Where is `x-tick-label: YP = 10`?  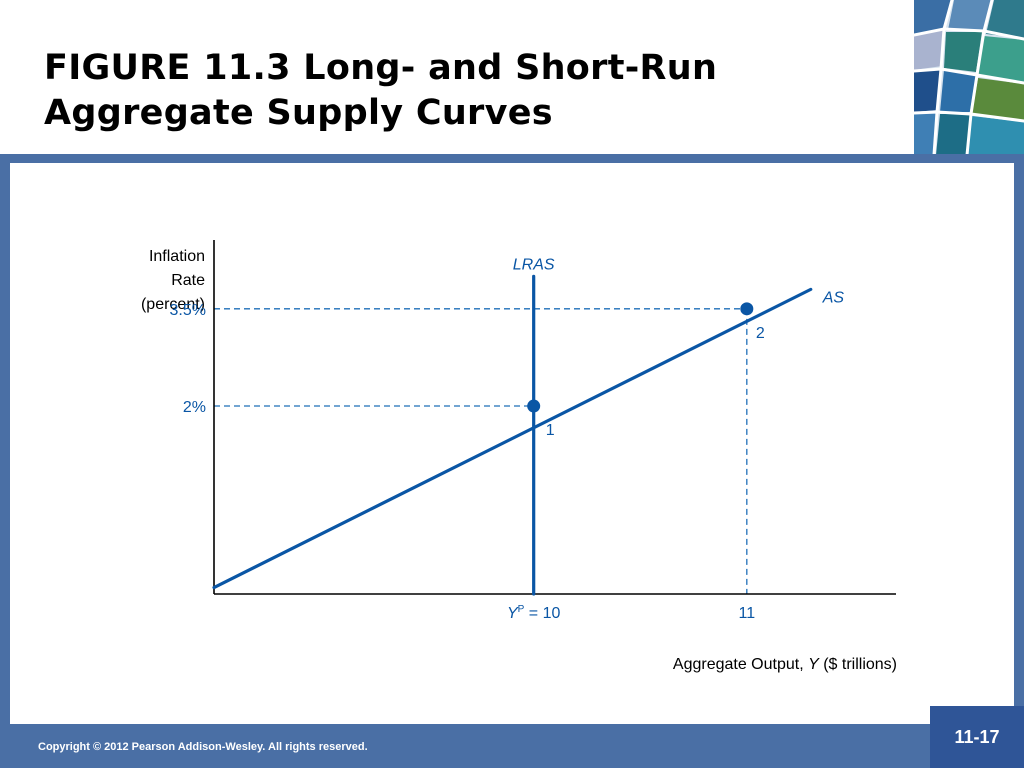
x-tick-label: YP = 10 is located at coordinates (533, 613).